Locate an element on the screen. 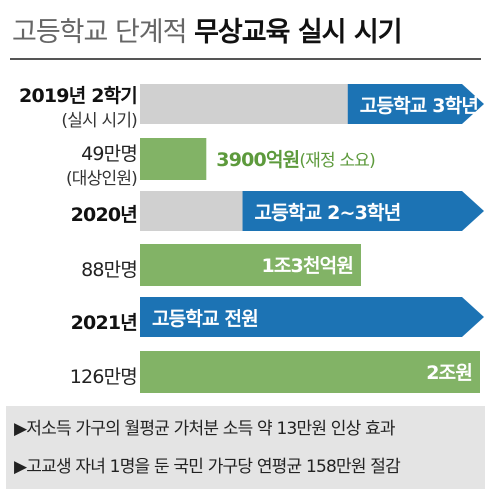  year-label-2019: 2019년 2학기 is located at coordinates (78, 96).